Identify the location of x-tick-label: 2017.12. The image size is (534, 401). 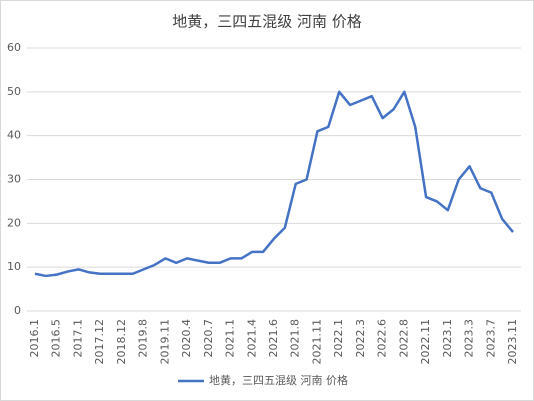
(99, 342).